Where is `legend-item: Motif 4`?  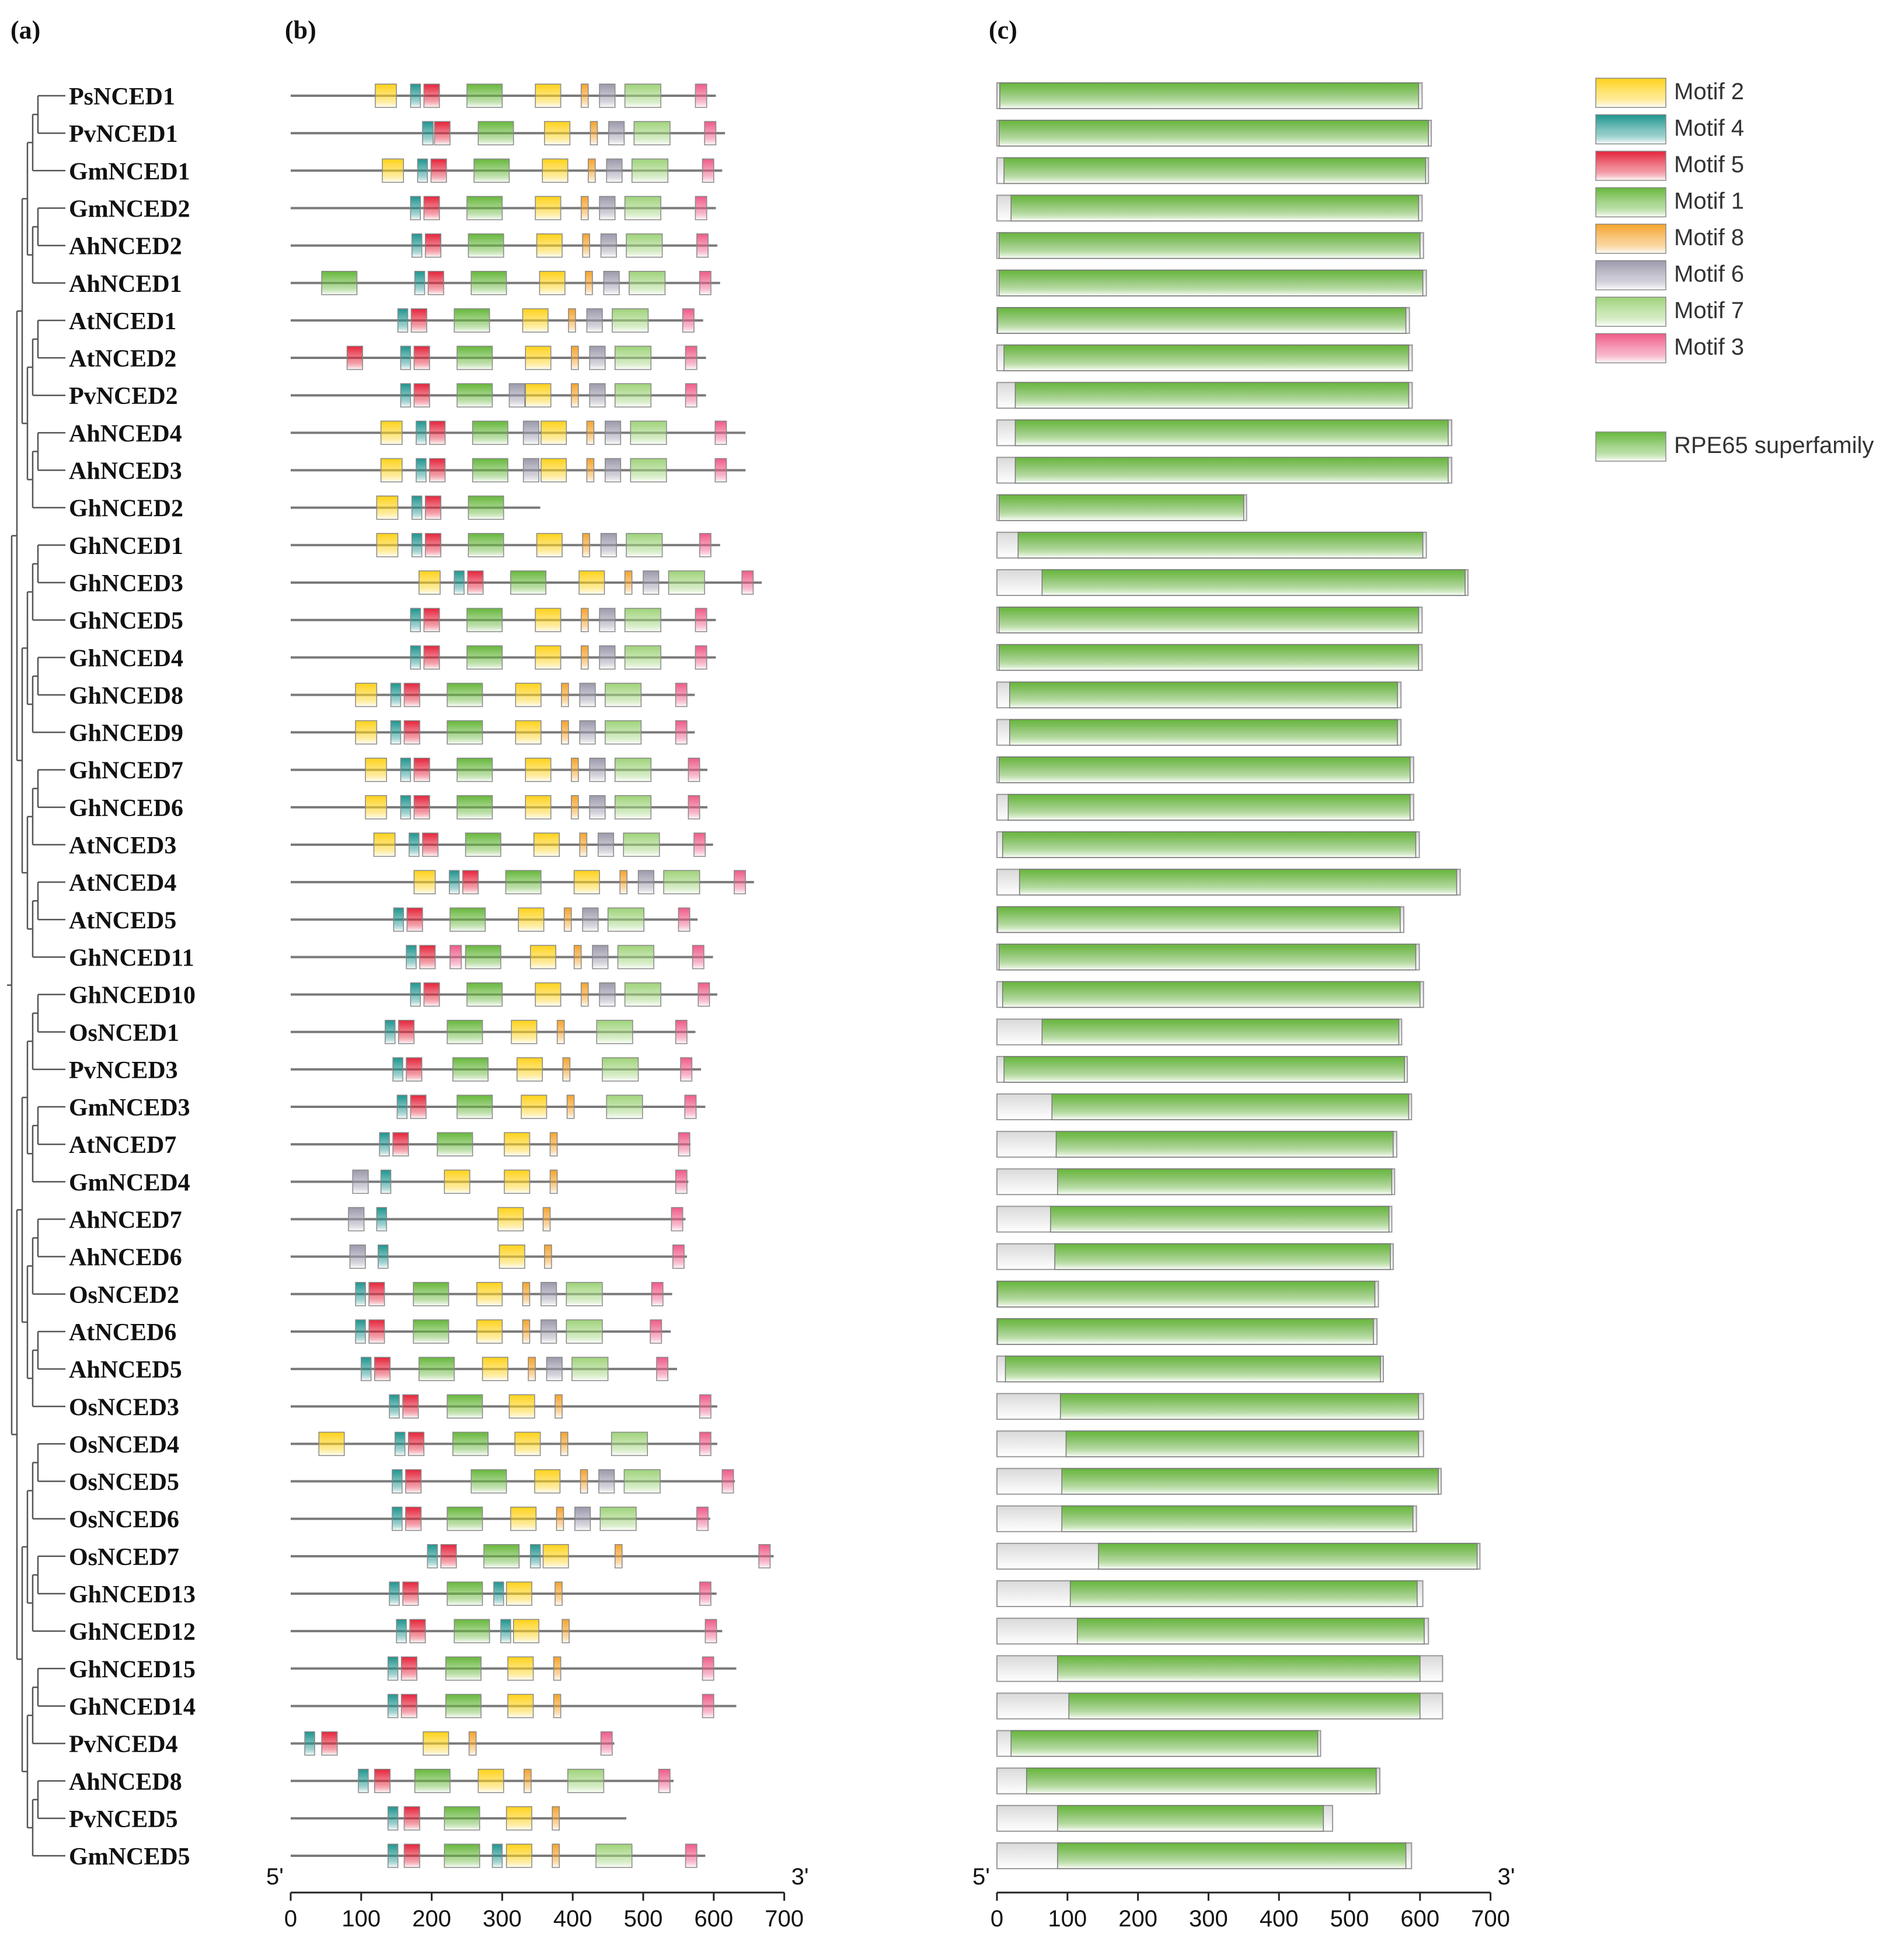
legend-item: Motif 4 is located at coordinates (1669, 129).